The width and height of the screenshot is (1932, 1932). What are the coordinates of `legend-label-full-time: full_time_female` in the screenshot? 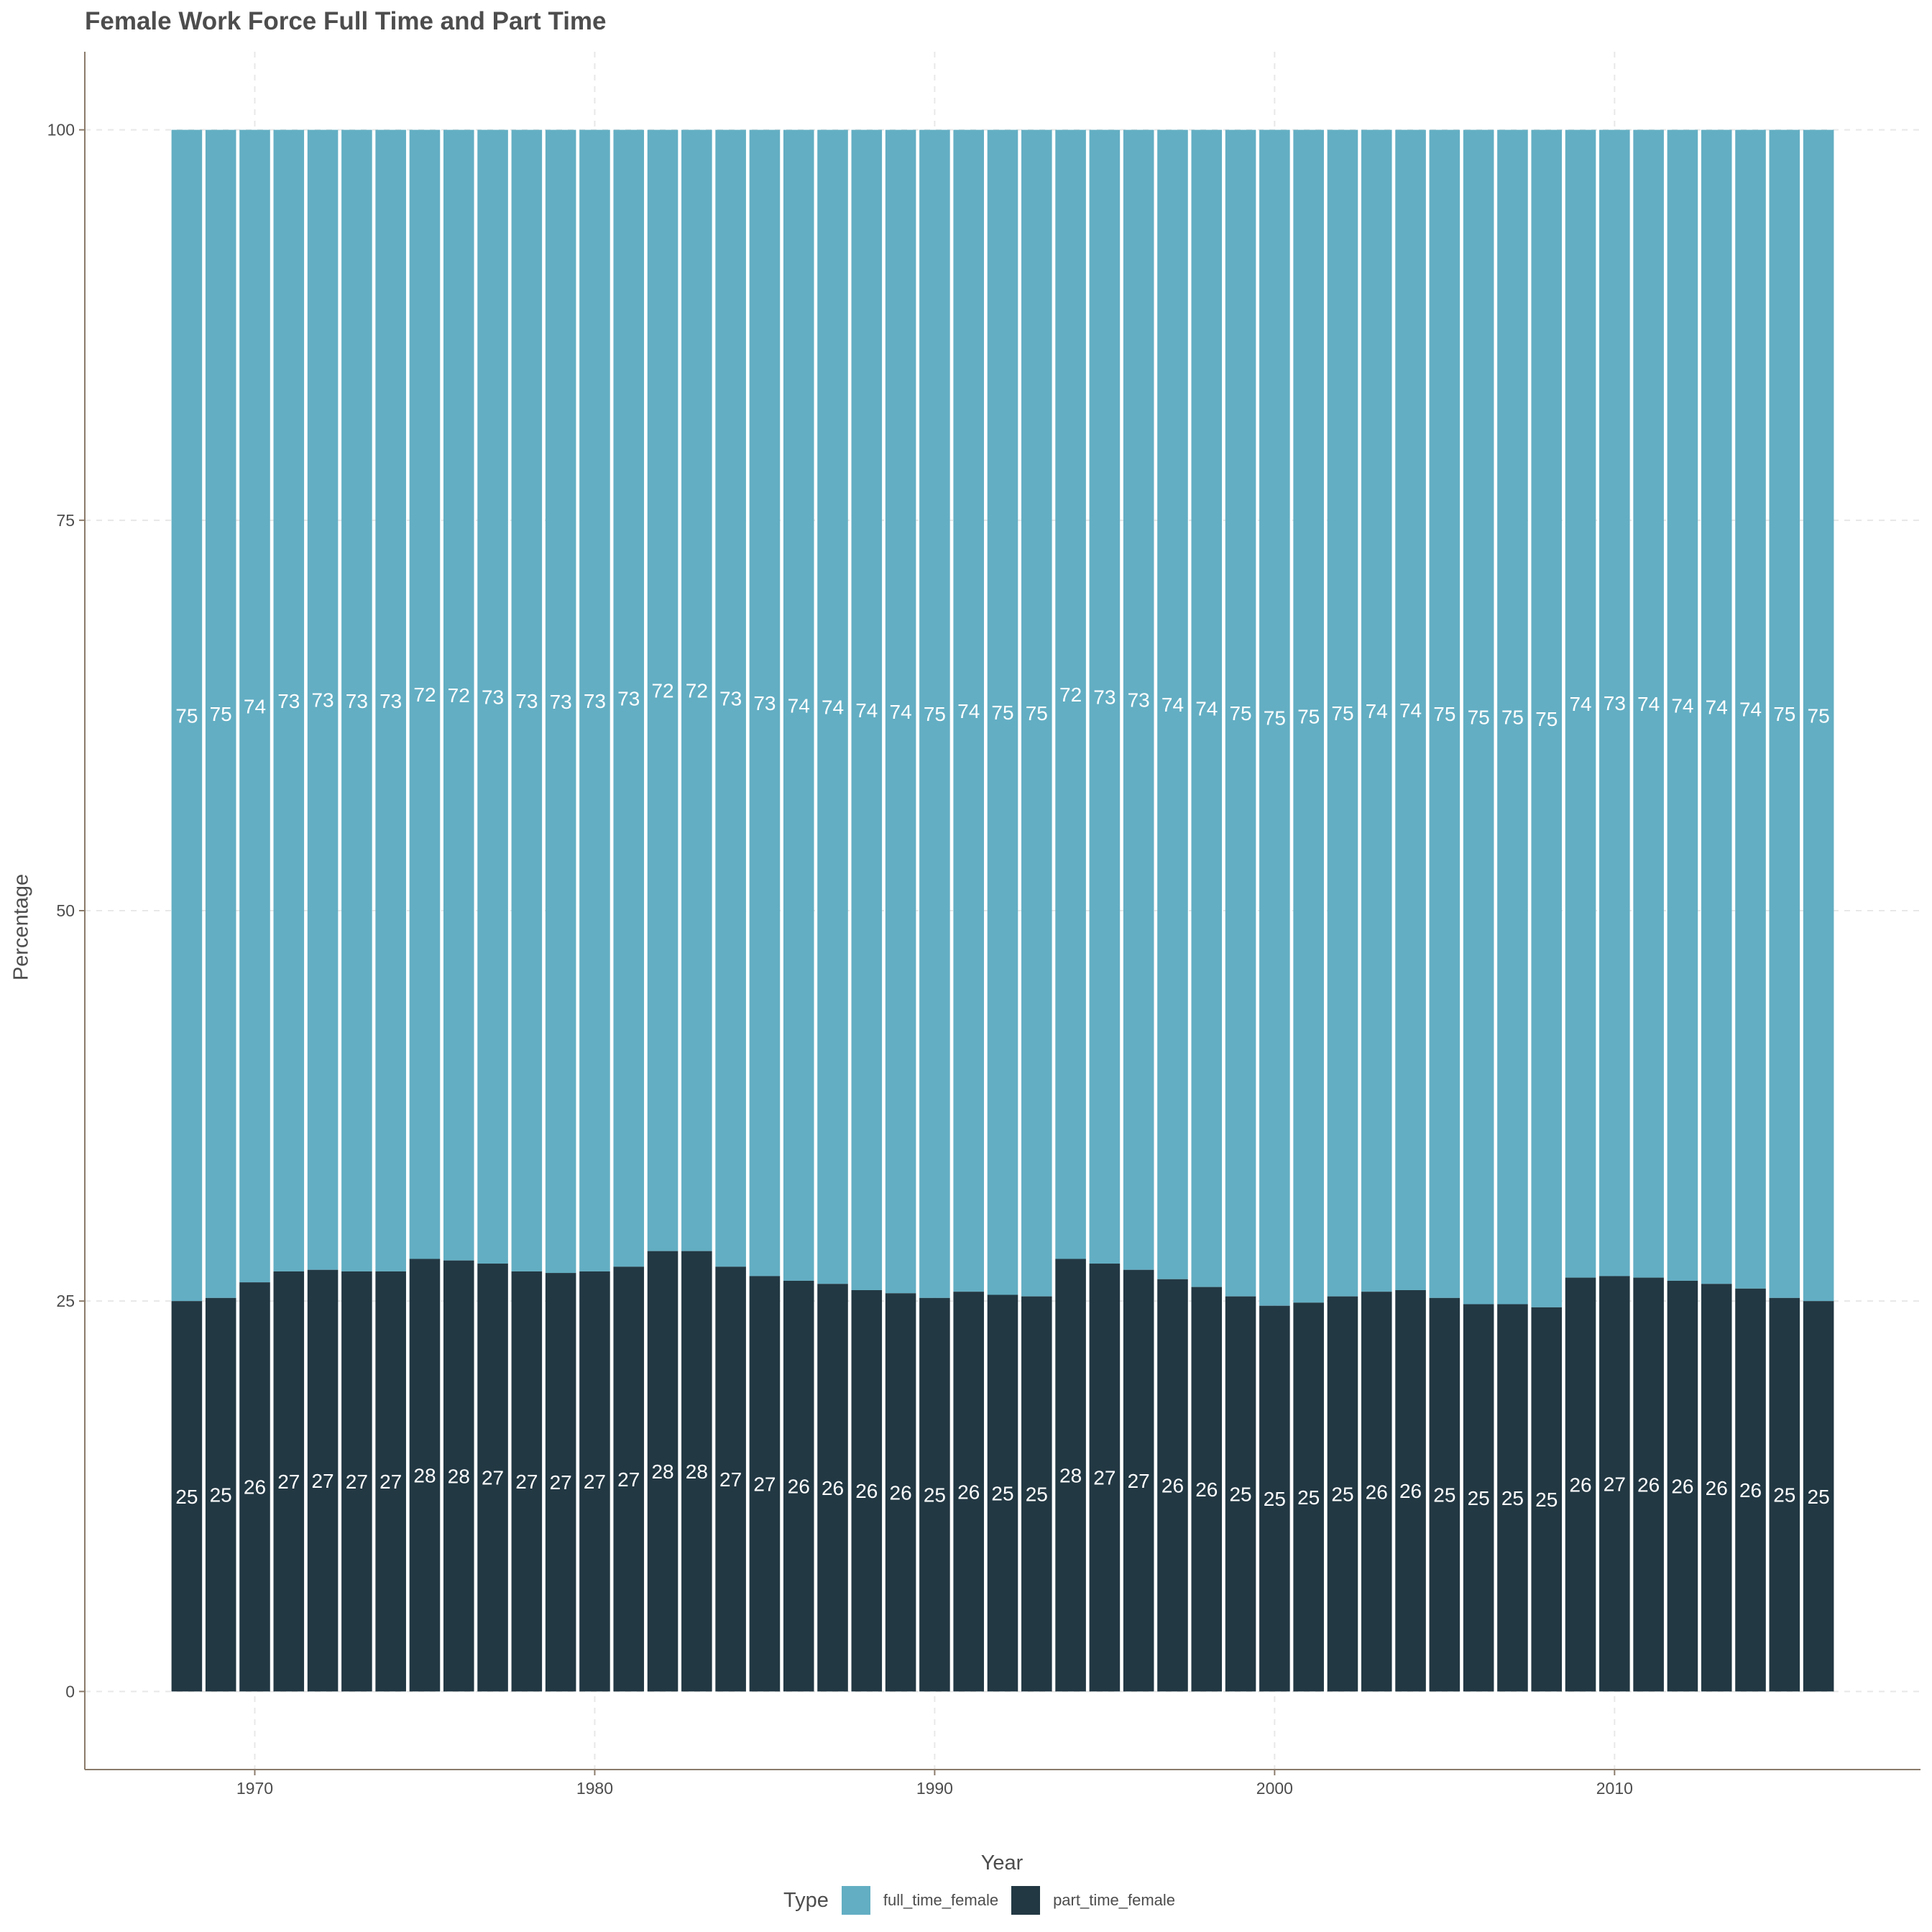 It's located at (941, 1900).